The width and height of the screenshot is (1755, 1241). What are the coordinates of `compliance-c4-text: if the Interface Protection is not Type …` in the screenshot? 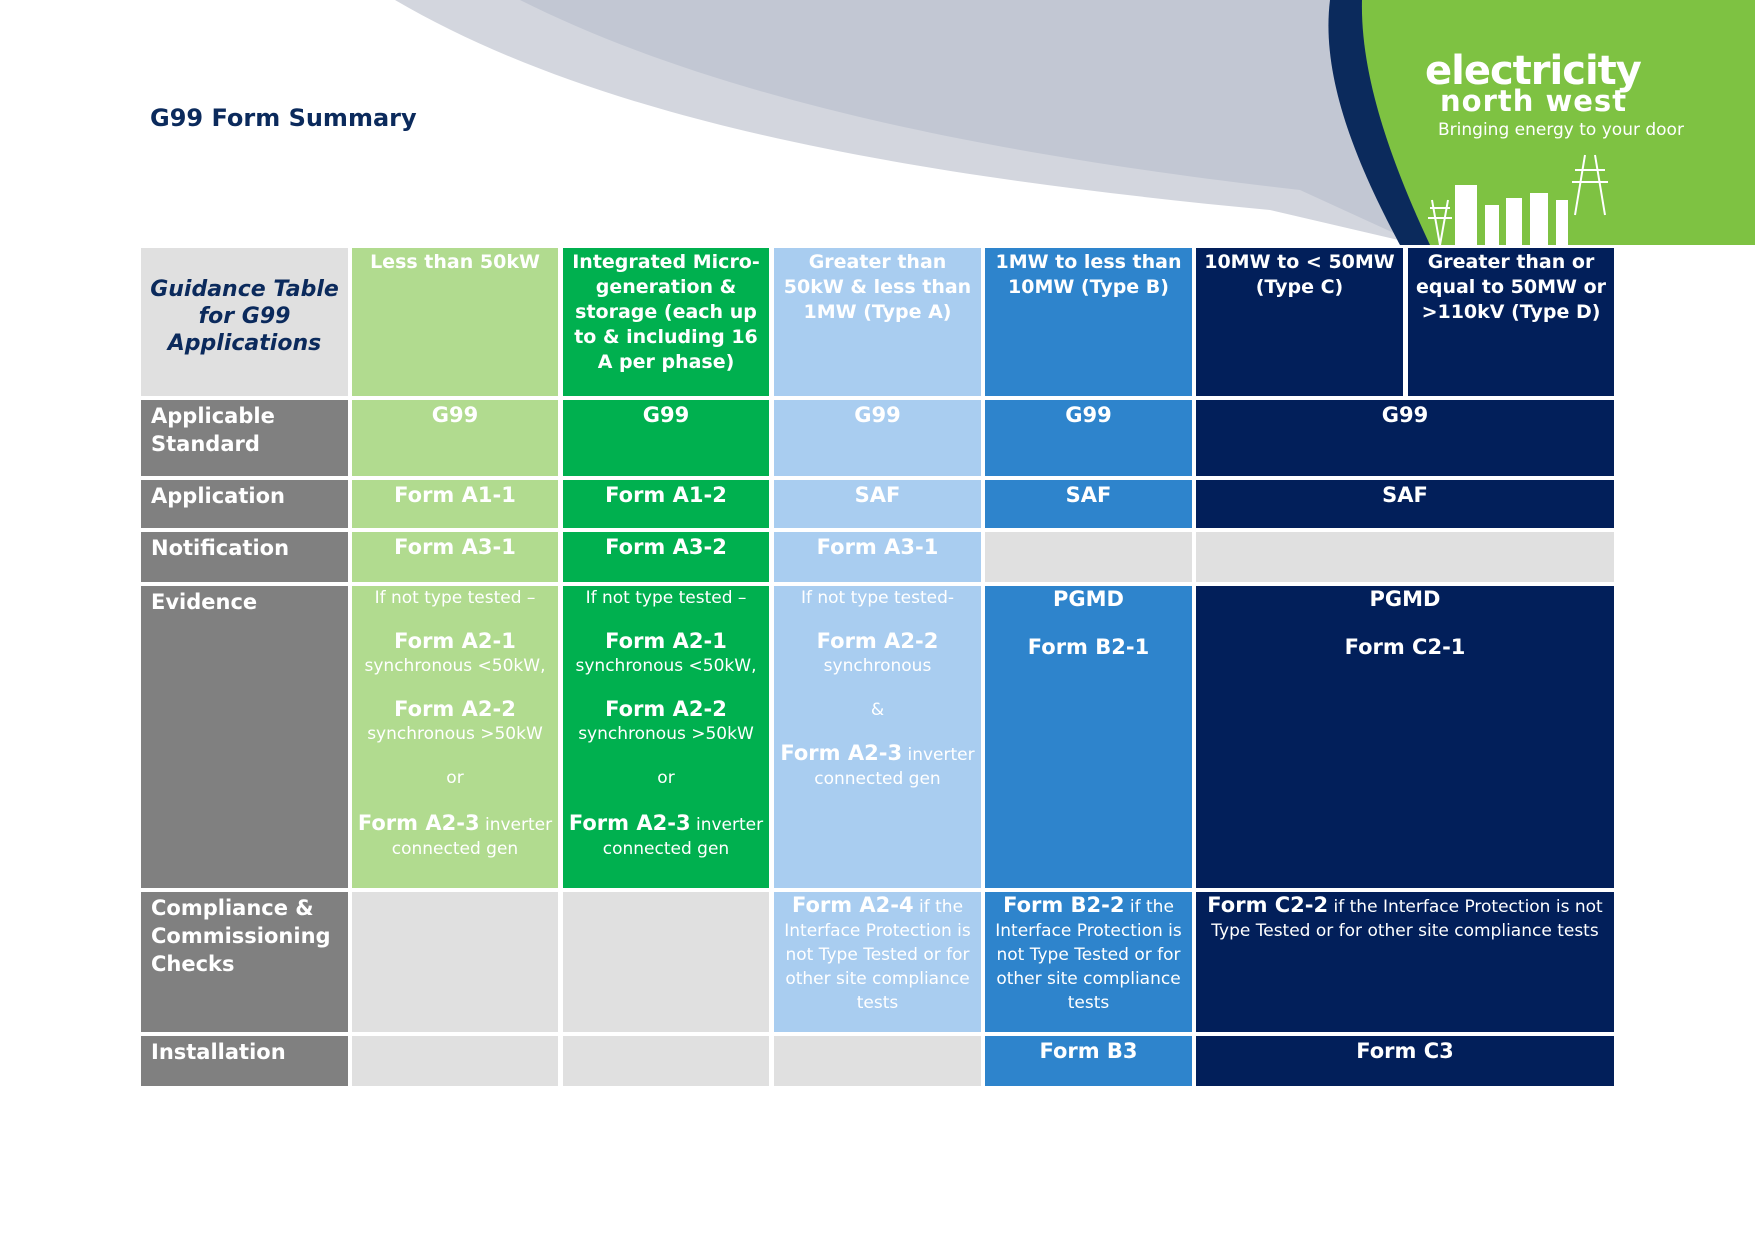 It's located at (1088, 955).